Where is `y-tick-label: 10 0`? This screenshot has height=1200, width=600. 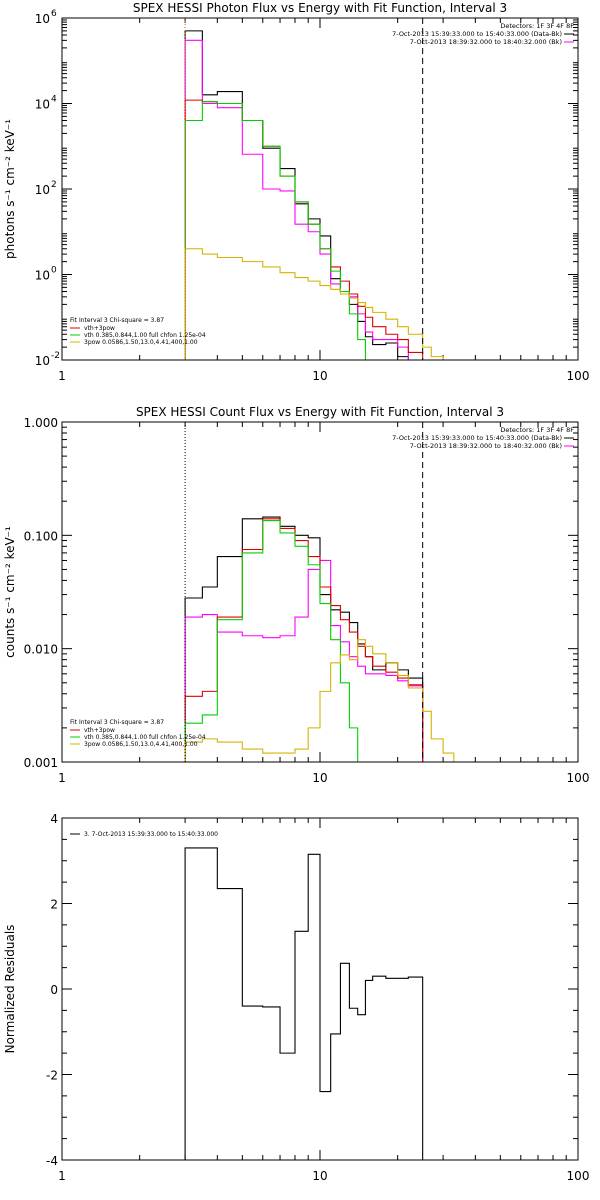
y-tick-label: 10 0 is located at coordinates (46, 274).